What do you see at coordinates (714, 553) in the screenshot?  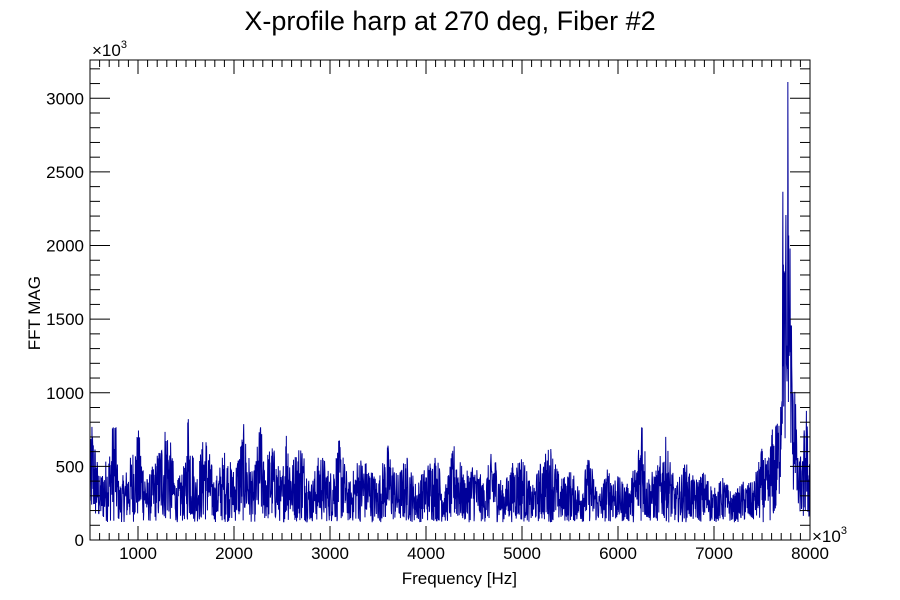 I see `x-tick-label: 7000` at bounding box center [714, 553].